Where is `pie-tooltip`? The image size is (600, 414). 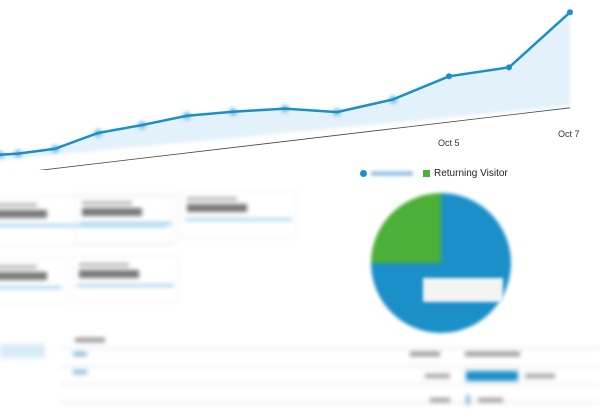
pie-tooltip is located at coordinates (463, 290).